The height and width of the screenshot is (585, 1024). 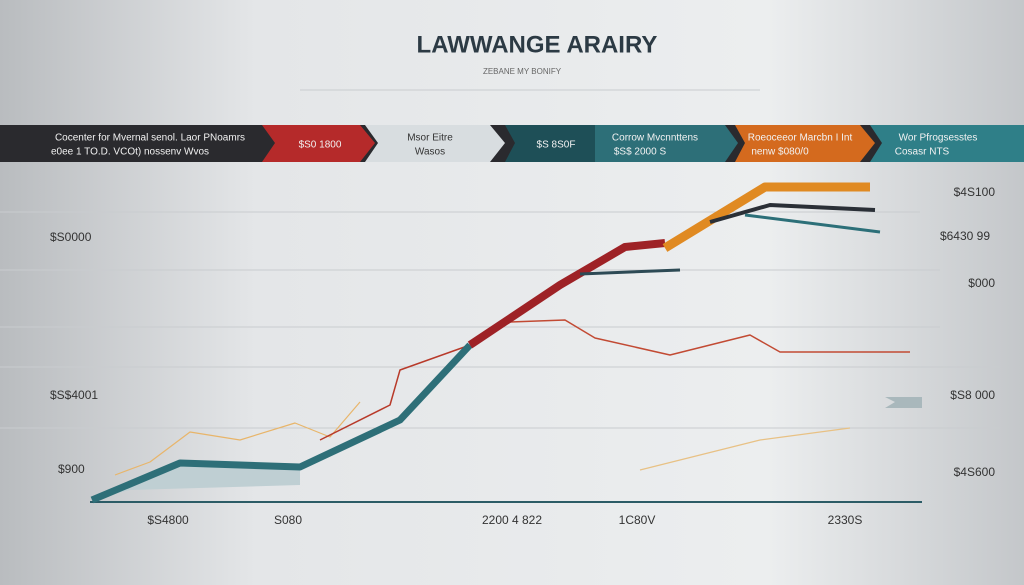 I want to click on banner-text: Cocenter for Mvernal senol. Laor PNoamrs, so click(x=150, y=138).